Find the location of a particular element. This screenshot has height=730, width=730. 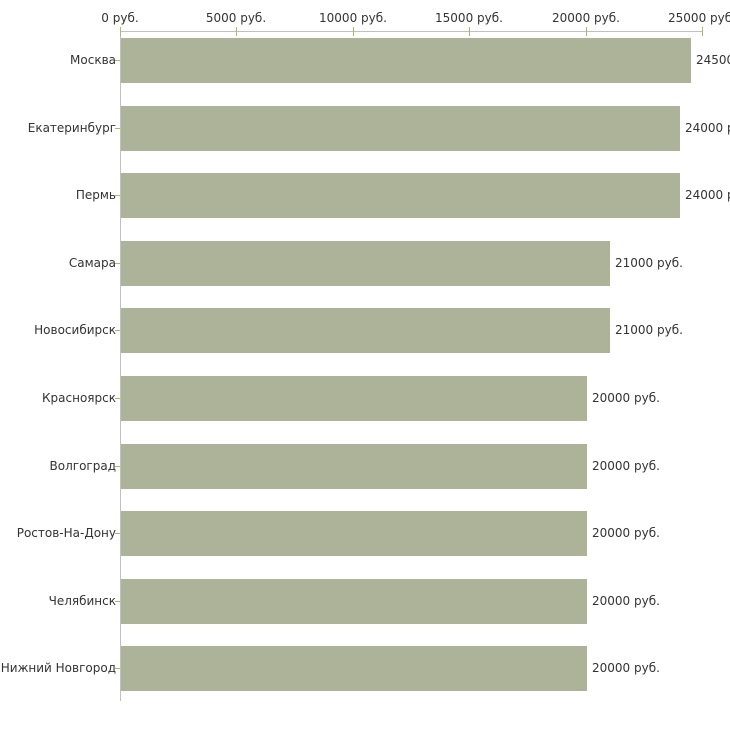

category-label: Пермь is located at coordinates (95, 195).